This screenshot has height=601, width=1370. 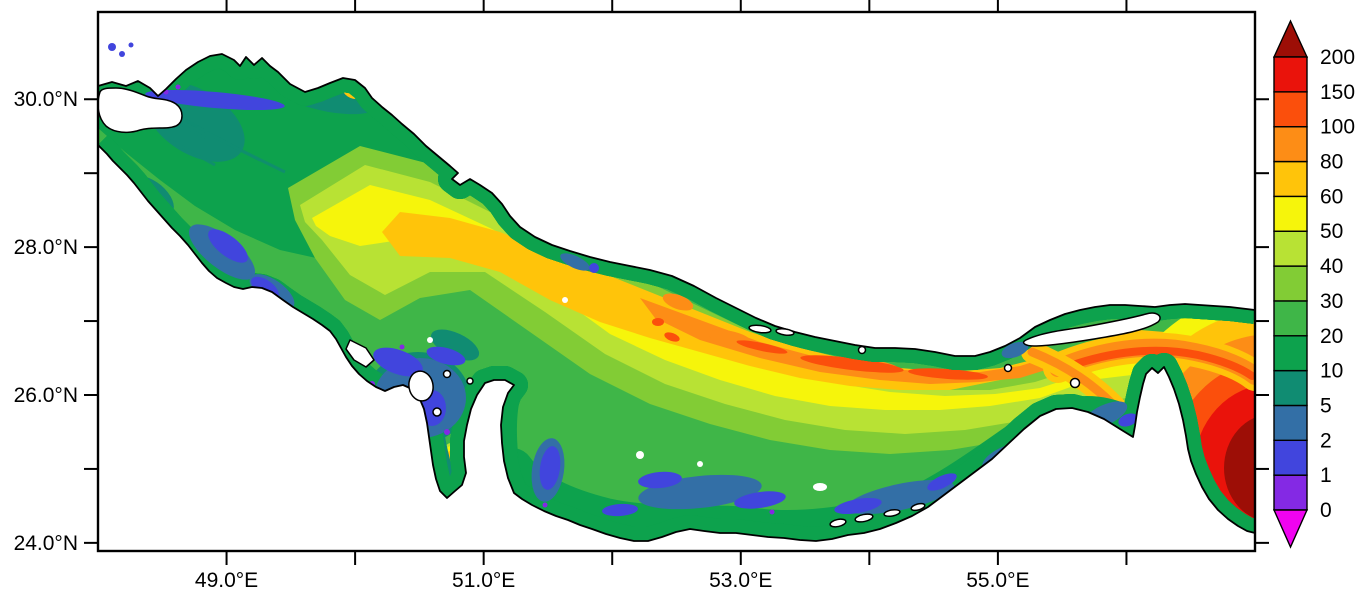 I want to click on colorbar: 0 1 2 5 10 20 30 40 50 60 80 100 150 200, so click(x=1313, y=284).